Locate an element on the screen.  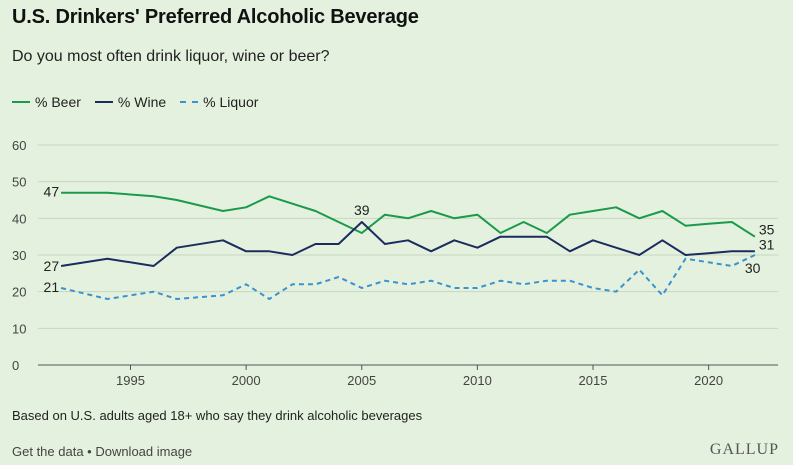
legend-item-wine: % Wine is located at coordinates (130, 102).